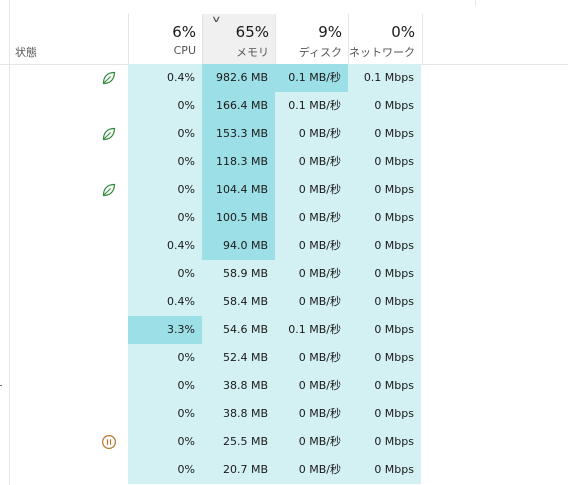  What do you see at coordinates (184, 50) in the screenshot?
I see `cpu-label: CPU` at bounding box center [184, 50].